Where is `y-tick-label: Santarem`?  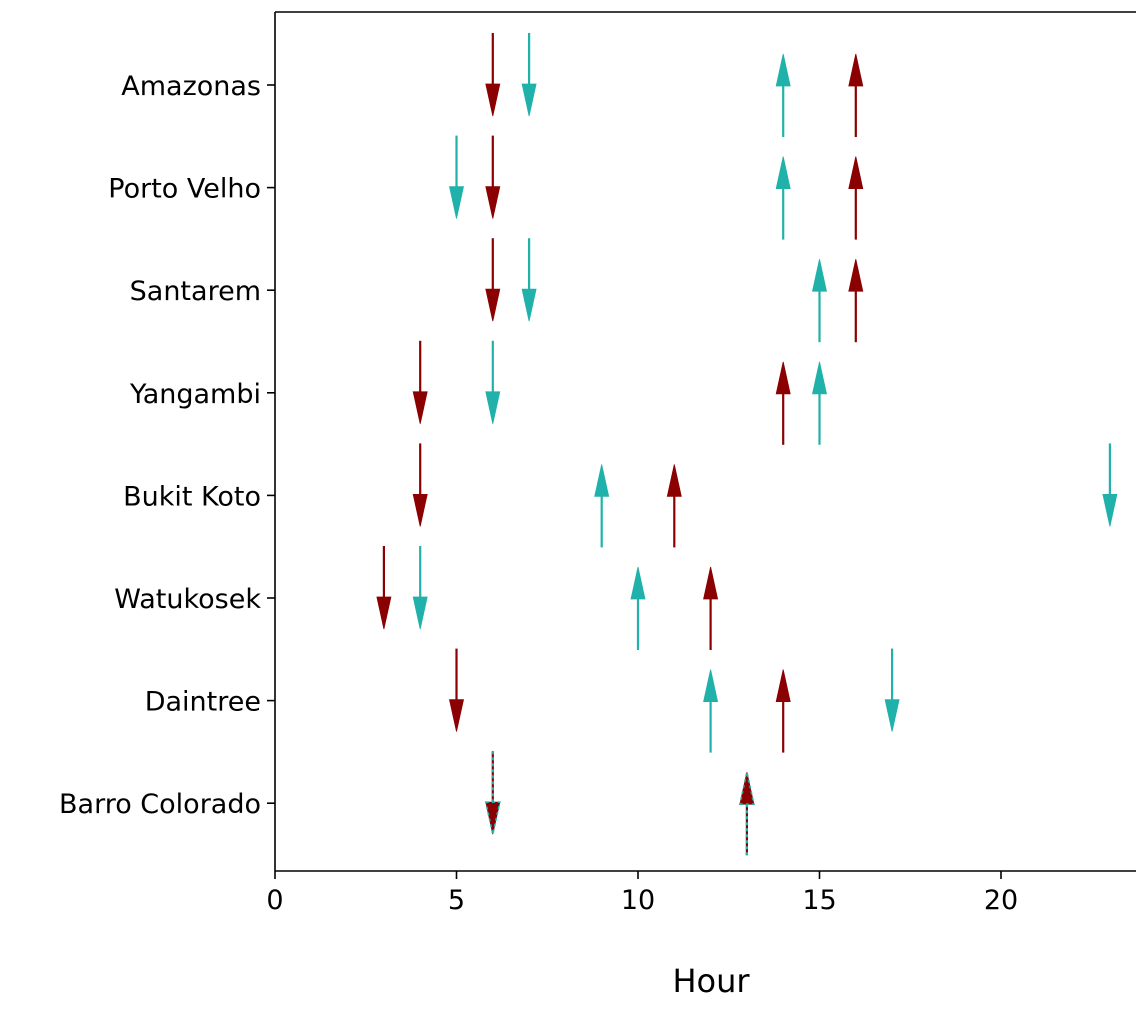 y-tick-label: Santarem is located at coordinates (195, 291).